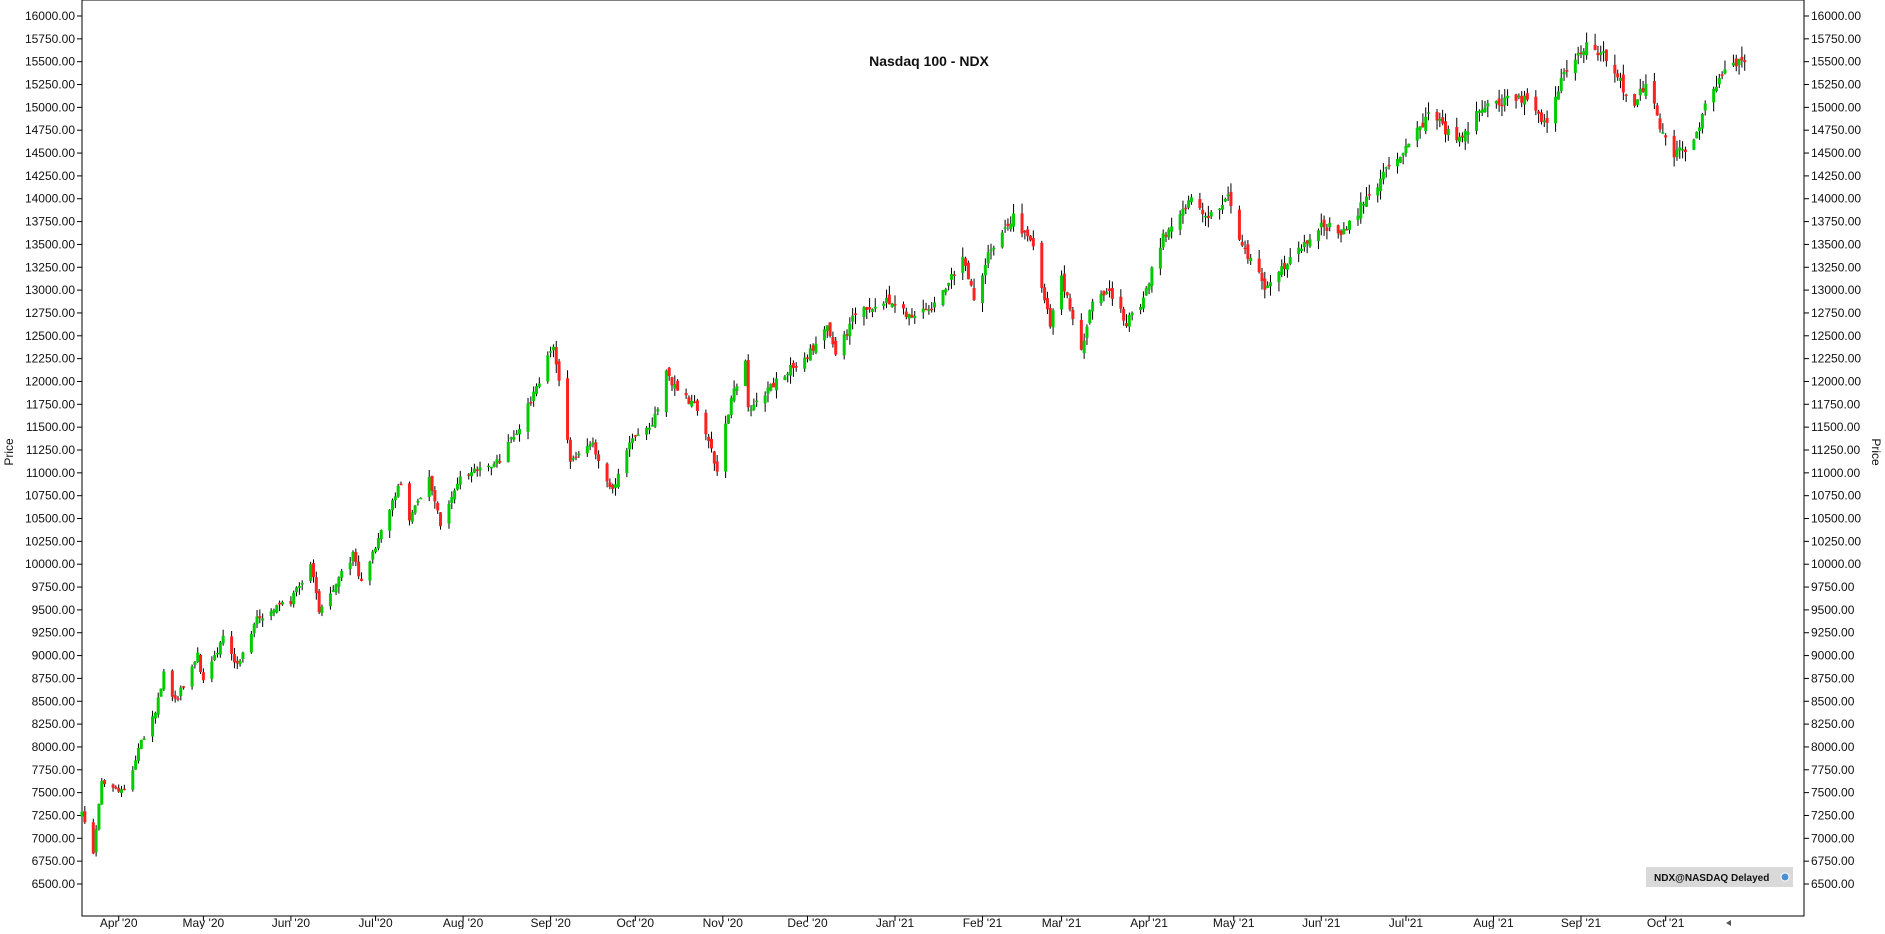 Image resolution: width=1885 pixels, height=934 pixels. What do you see at coordinates (1836, 541) in the screenshot?
I see `y-tick-label-right: 10250.00` at bounding box center [1836, 541].